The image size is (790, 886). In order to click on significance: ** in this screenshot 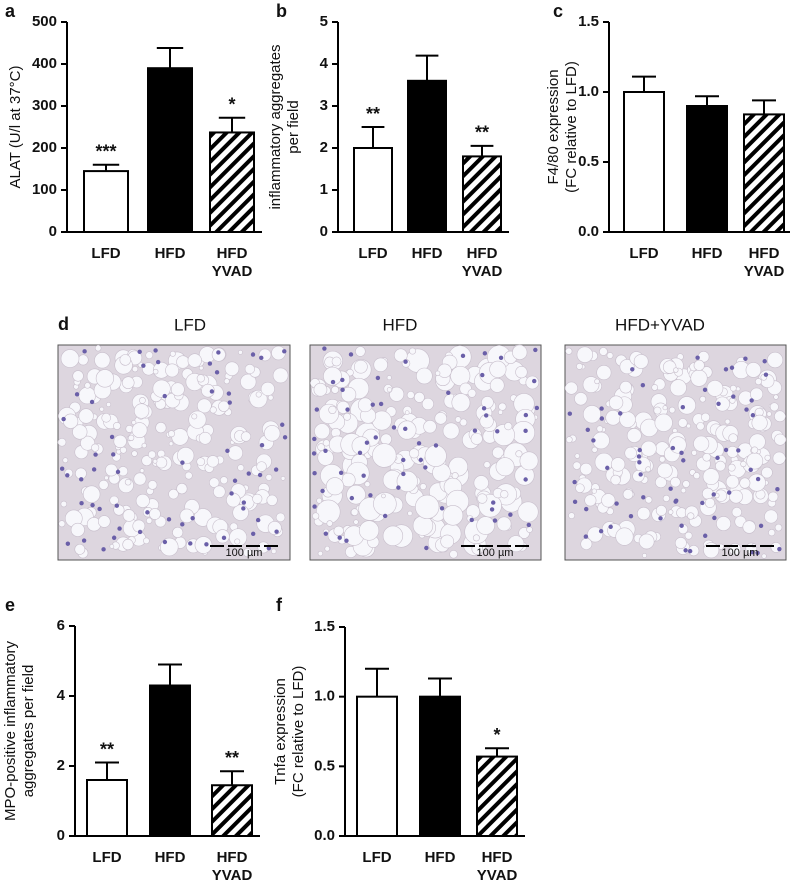, I will do `click(107, 749)`.